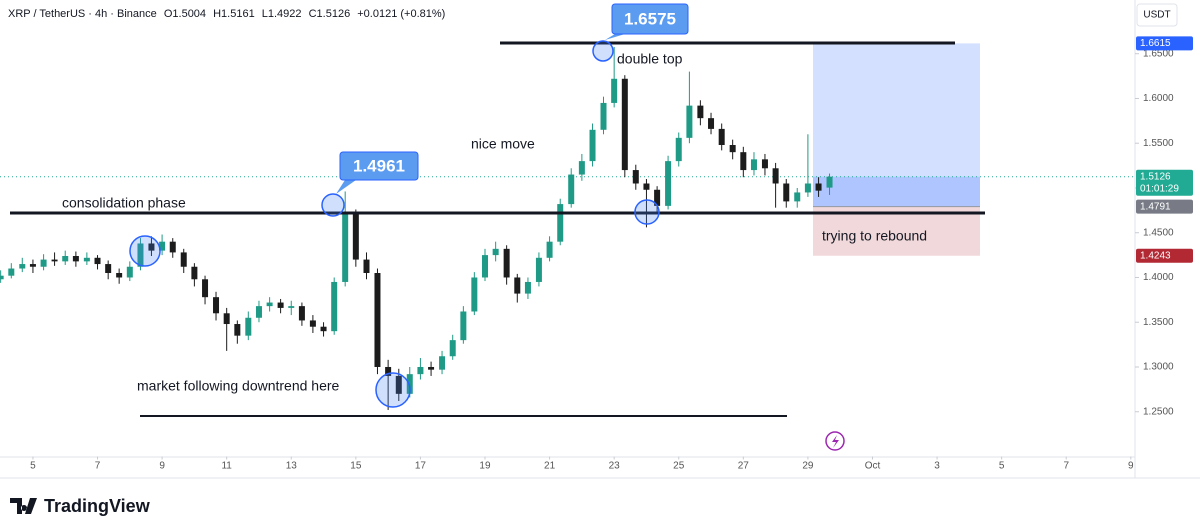 The image size is (1200, 532). What do you see at coordinates (937, 466) in the screenshot?
I see `x-tick-label: 3` at bounding box center [937, 466].